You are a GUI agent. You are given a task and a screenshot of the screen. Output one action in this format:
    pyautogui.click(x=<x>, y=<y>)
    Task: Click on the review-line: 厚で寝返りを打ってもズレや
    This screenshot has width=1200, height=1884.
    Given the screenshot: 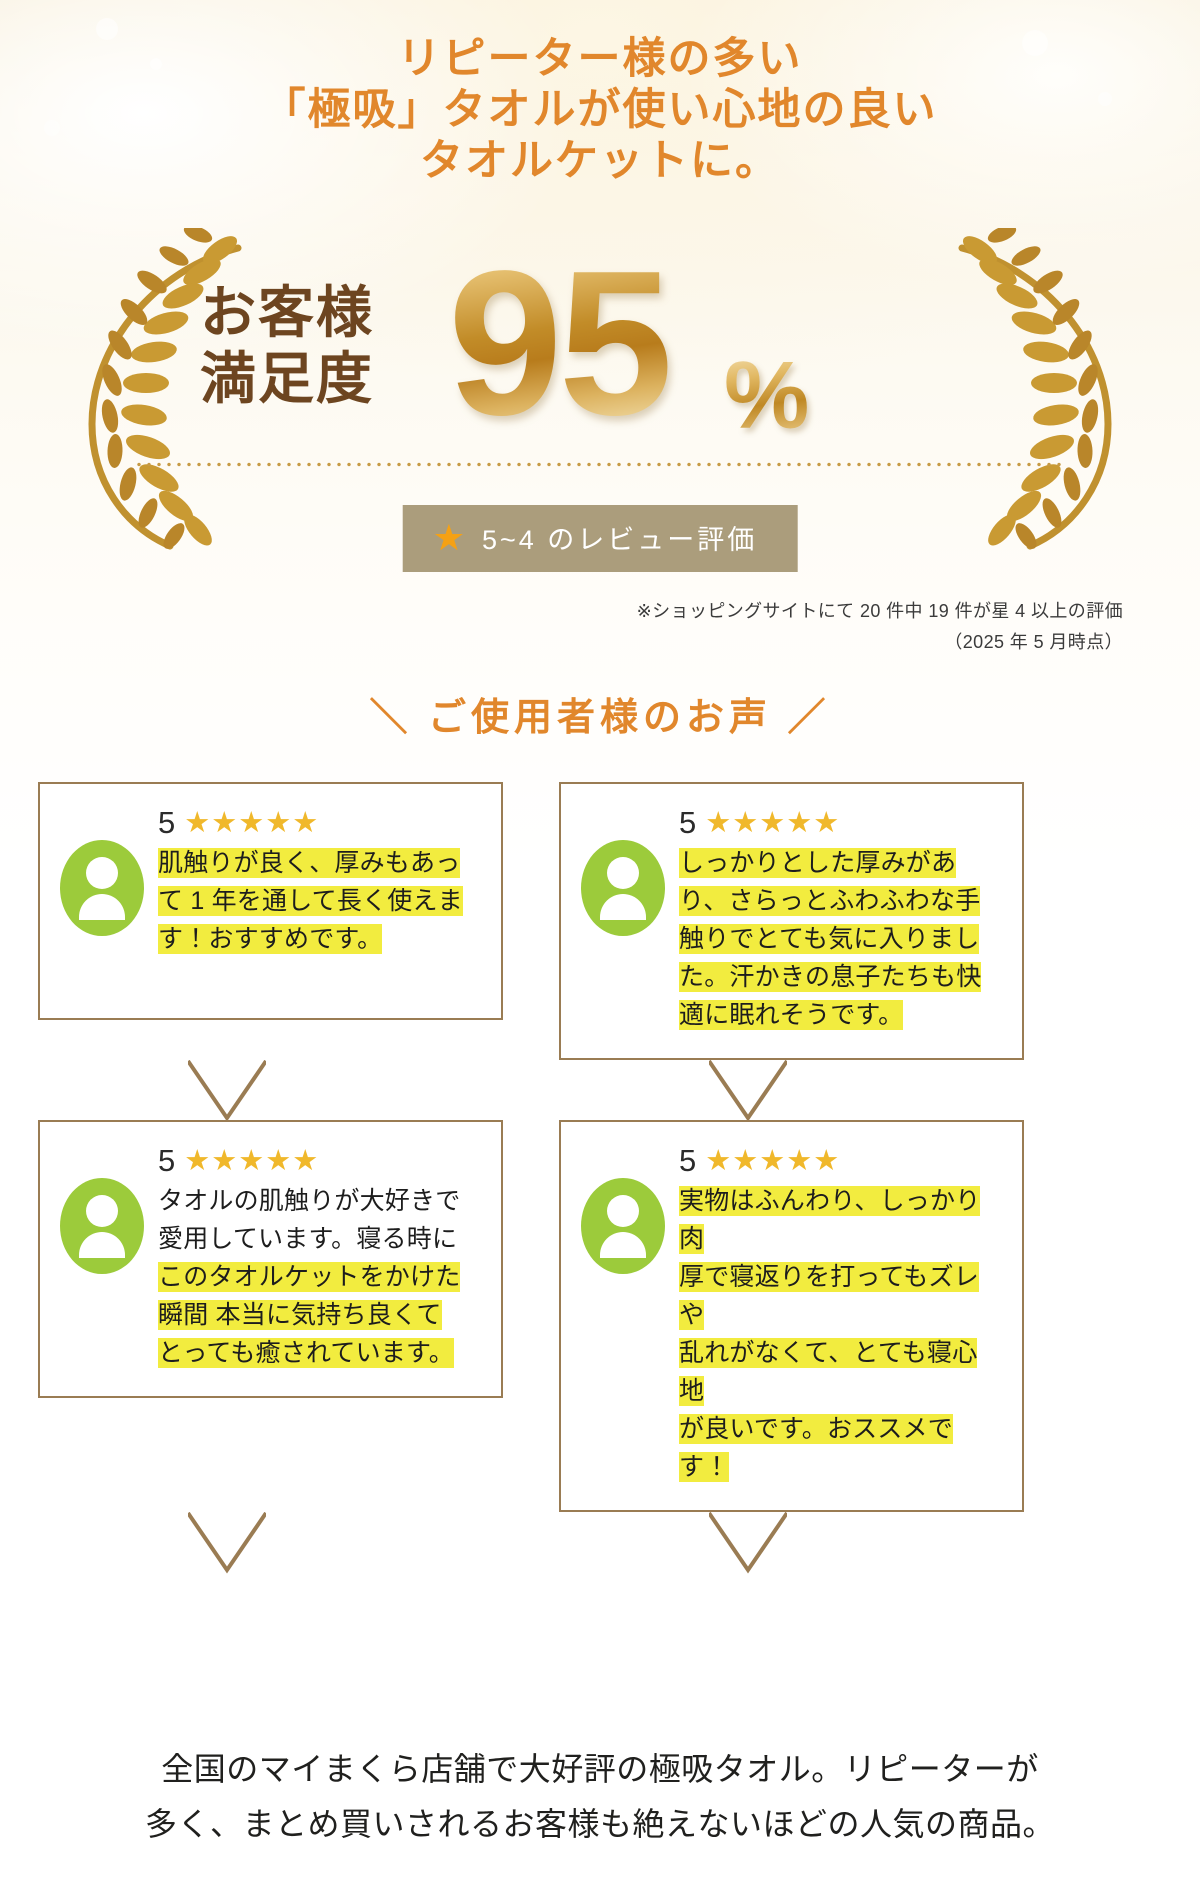 What is the action you would take?
    pyautogui.click(x=829, y=1296)
    